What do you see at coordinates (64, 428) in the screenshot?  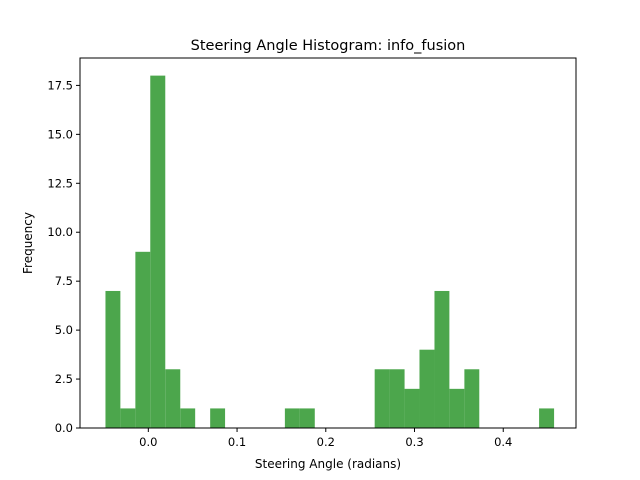 I see `y-tick-label: 0.0` at bounding box center [64, 428].